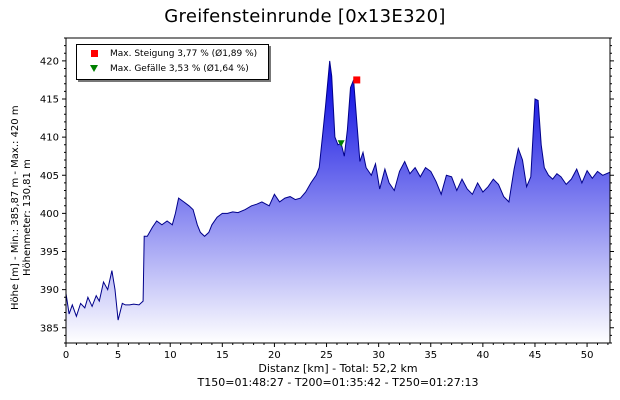 This screenshot has height=400, width=620. What do you see at coordinates (482, 355) in the screenshot?
I see `x-tick-label: 40` at bounding box center [482, 355].